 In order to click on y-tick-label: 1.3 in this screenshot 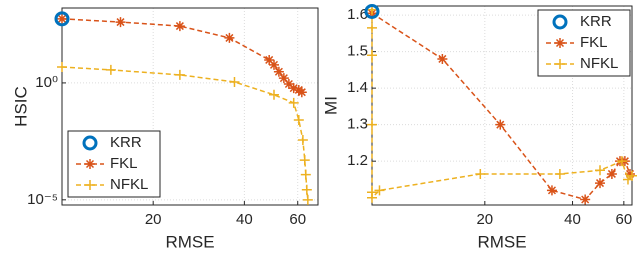, I will do `click(357, 124)`.